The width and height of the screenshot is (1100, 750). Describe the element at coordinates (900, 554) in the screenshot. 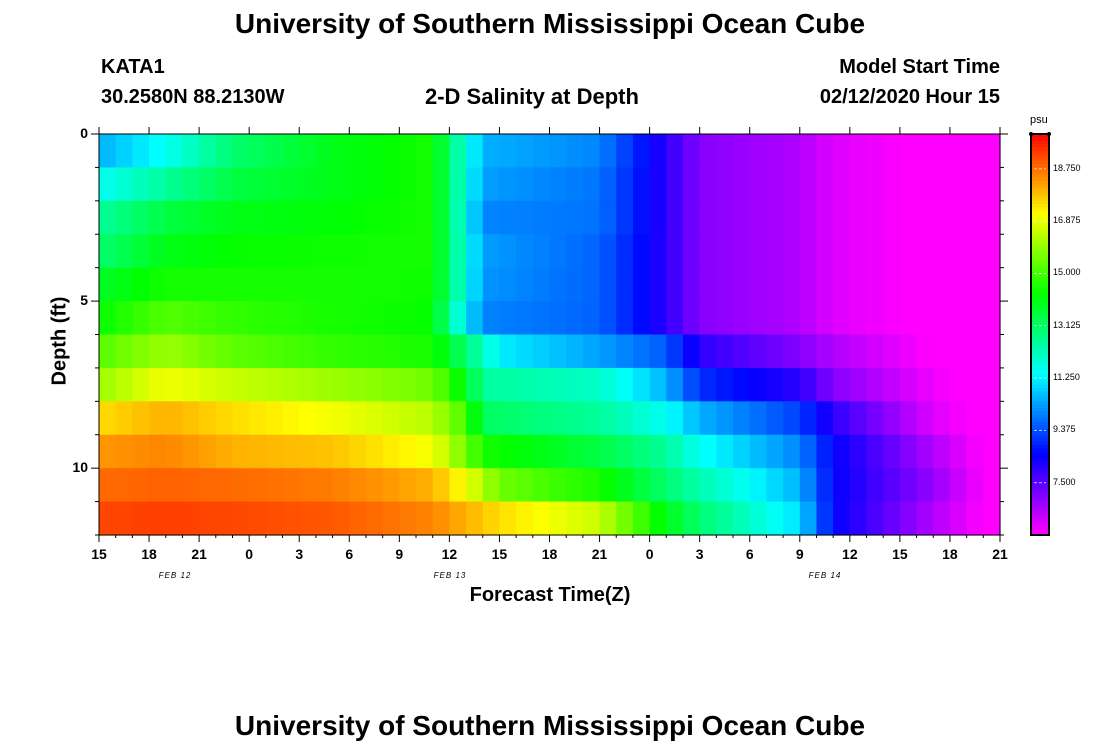

I see `x-tick-label: 15` at that location.